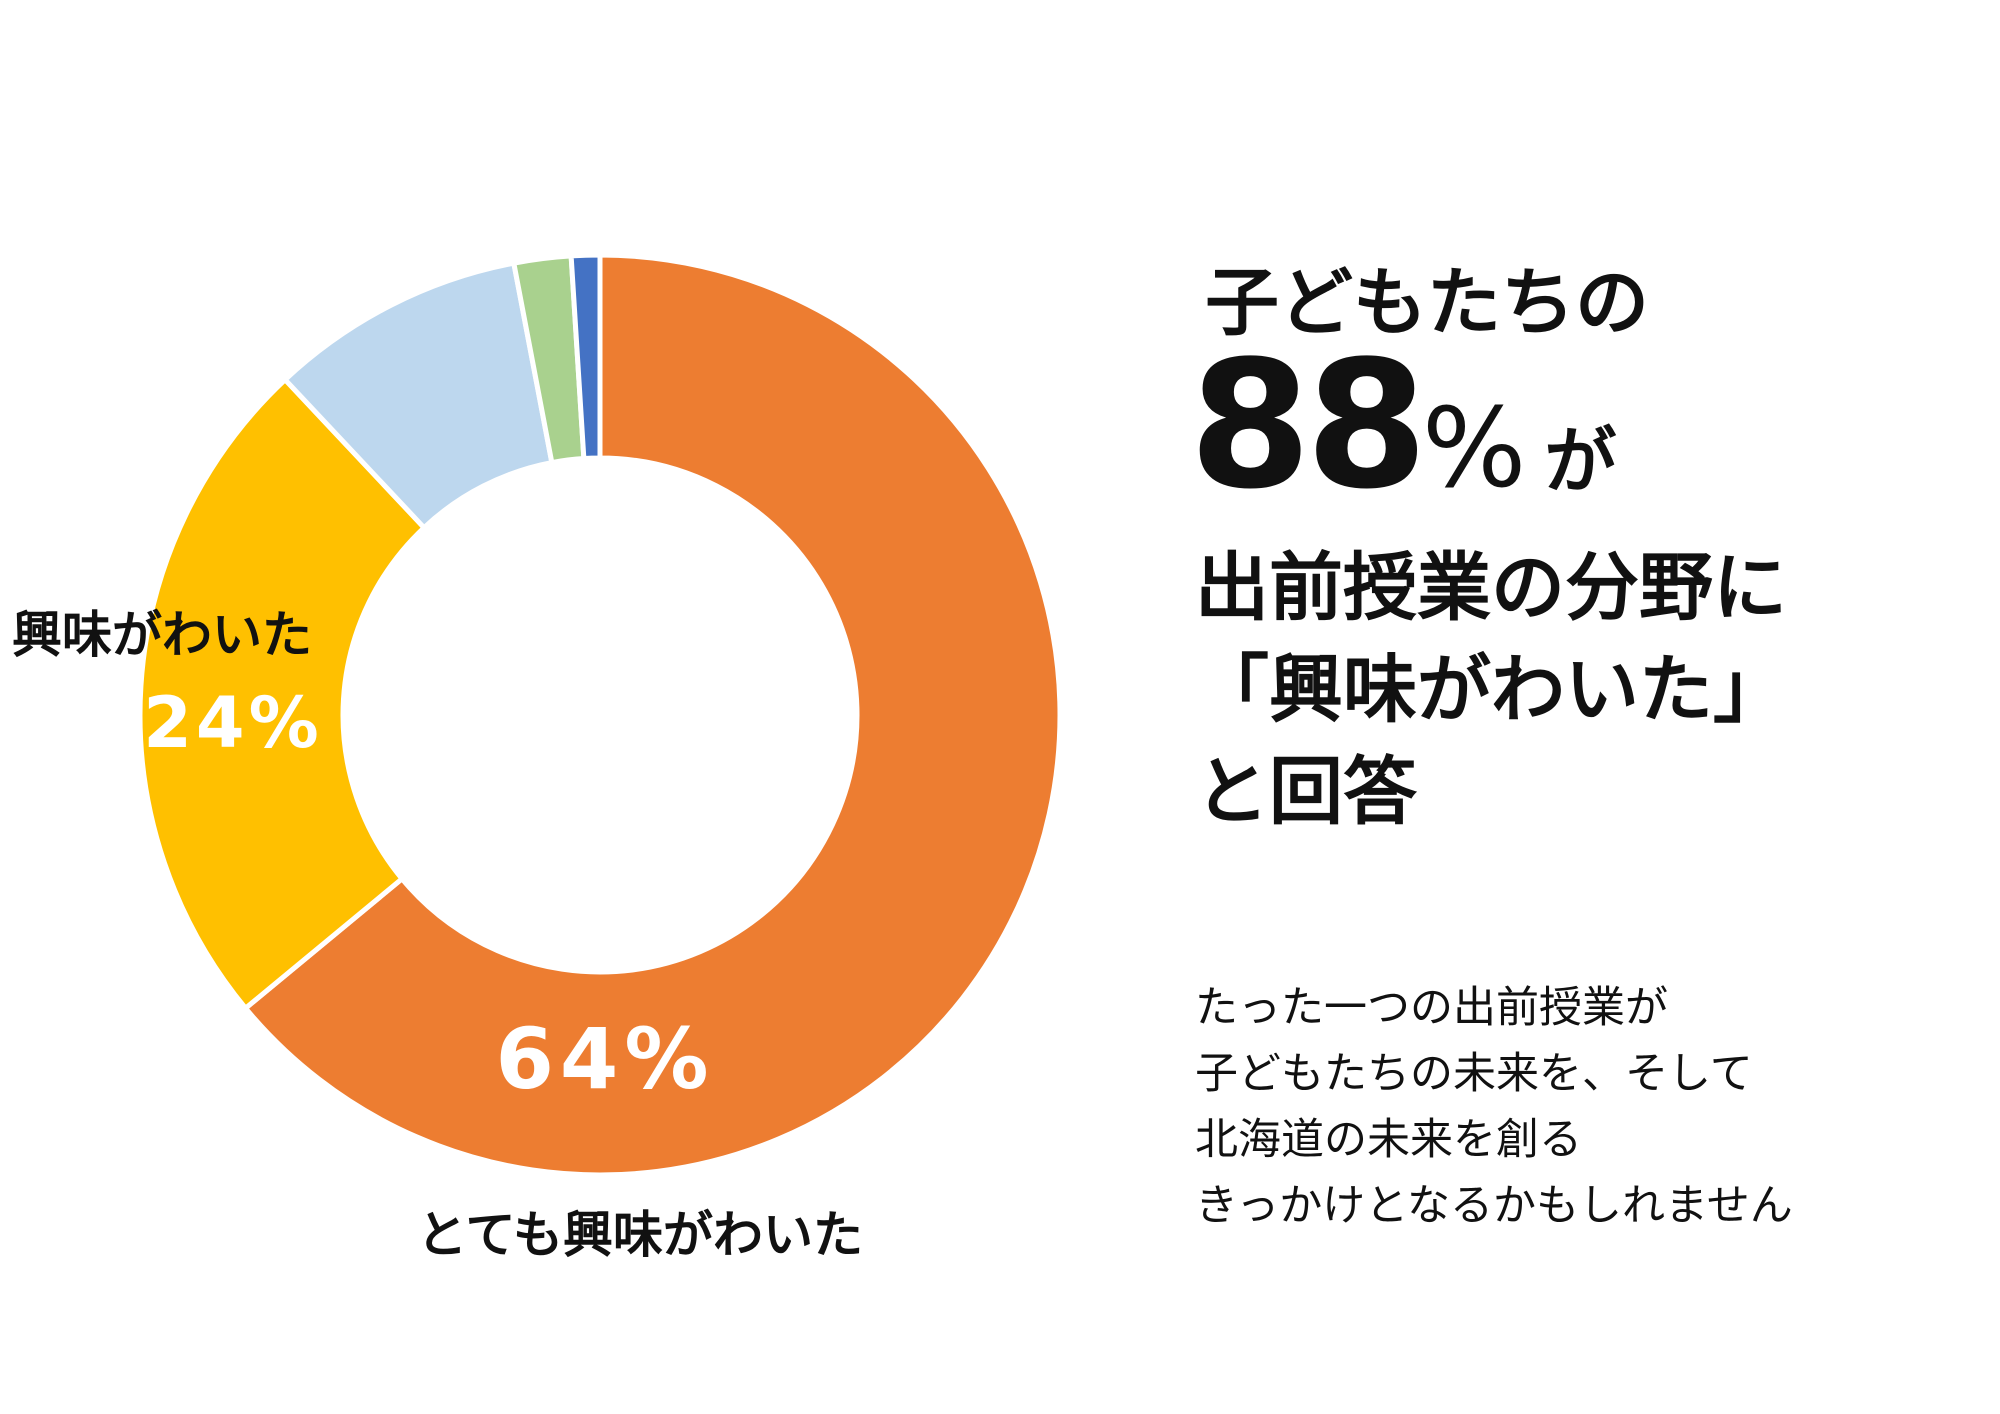 Image resolution: width=2000 pixels, height=1414 pixels. Describe the element at coordinates (1431, 1008) in the screenshot. I see `body-text-line-1: たった一つの出前授業が` at that location.